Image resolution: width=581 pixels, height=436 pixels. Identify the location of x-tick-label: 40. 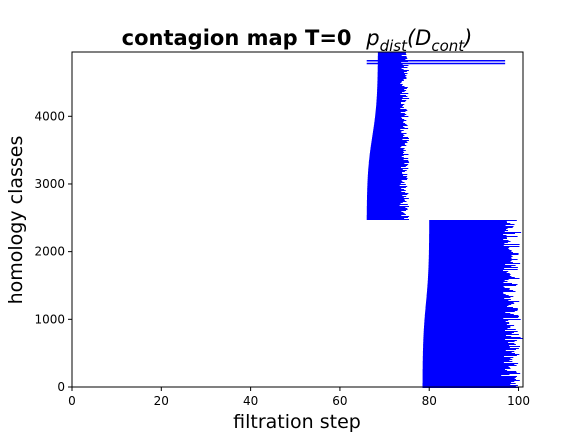
(250, 401).